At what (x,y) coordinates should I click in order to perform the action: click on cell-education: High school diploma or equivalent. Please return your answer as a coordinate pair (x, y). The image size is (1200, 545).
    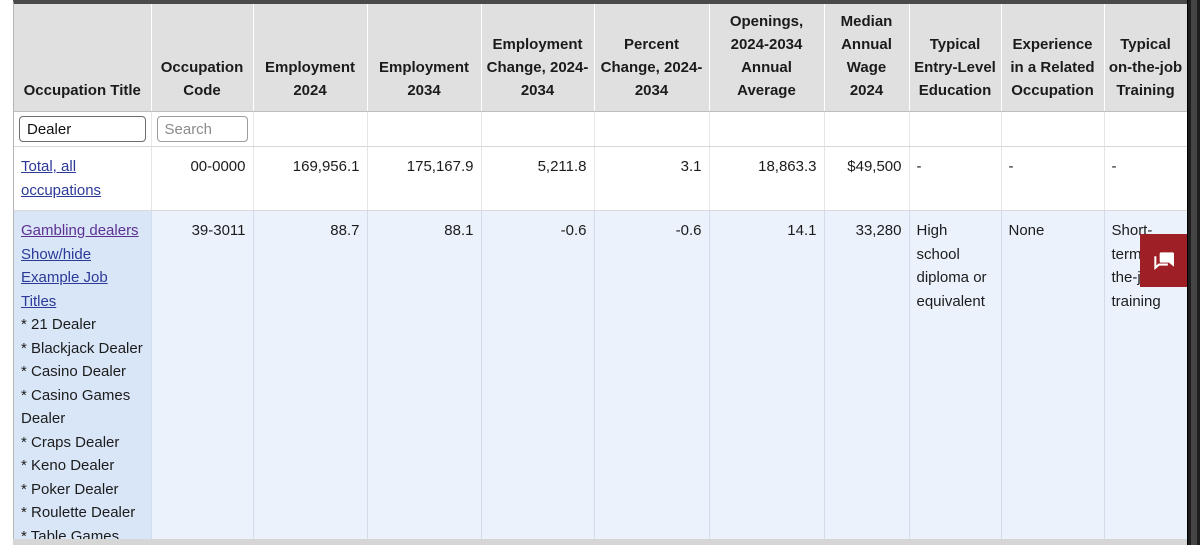
    Looking at the image, I should click on (955, 377).